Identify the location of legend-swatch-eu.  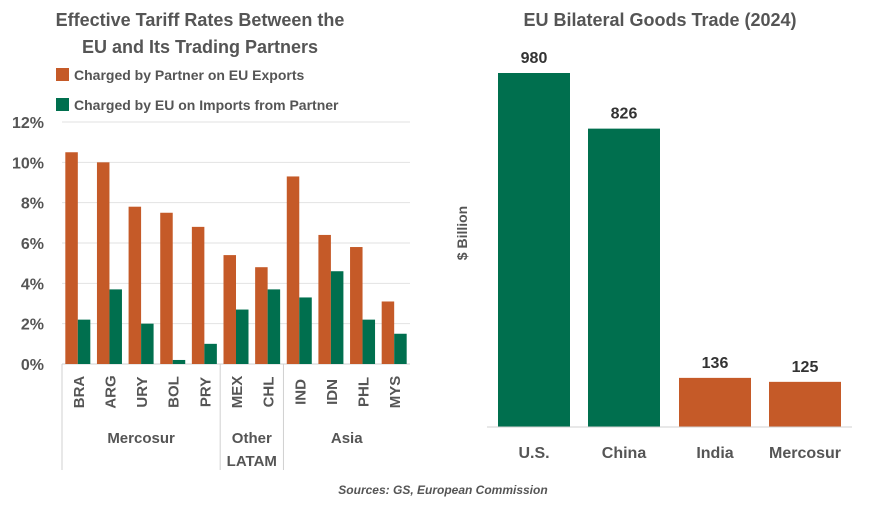
(62, 104).